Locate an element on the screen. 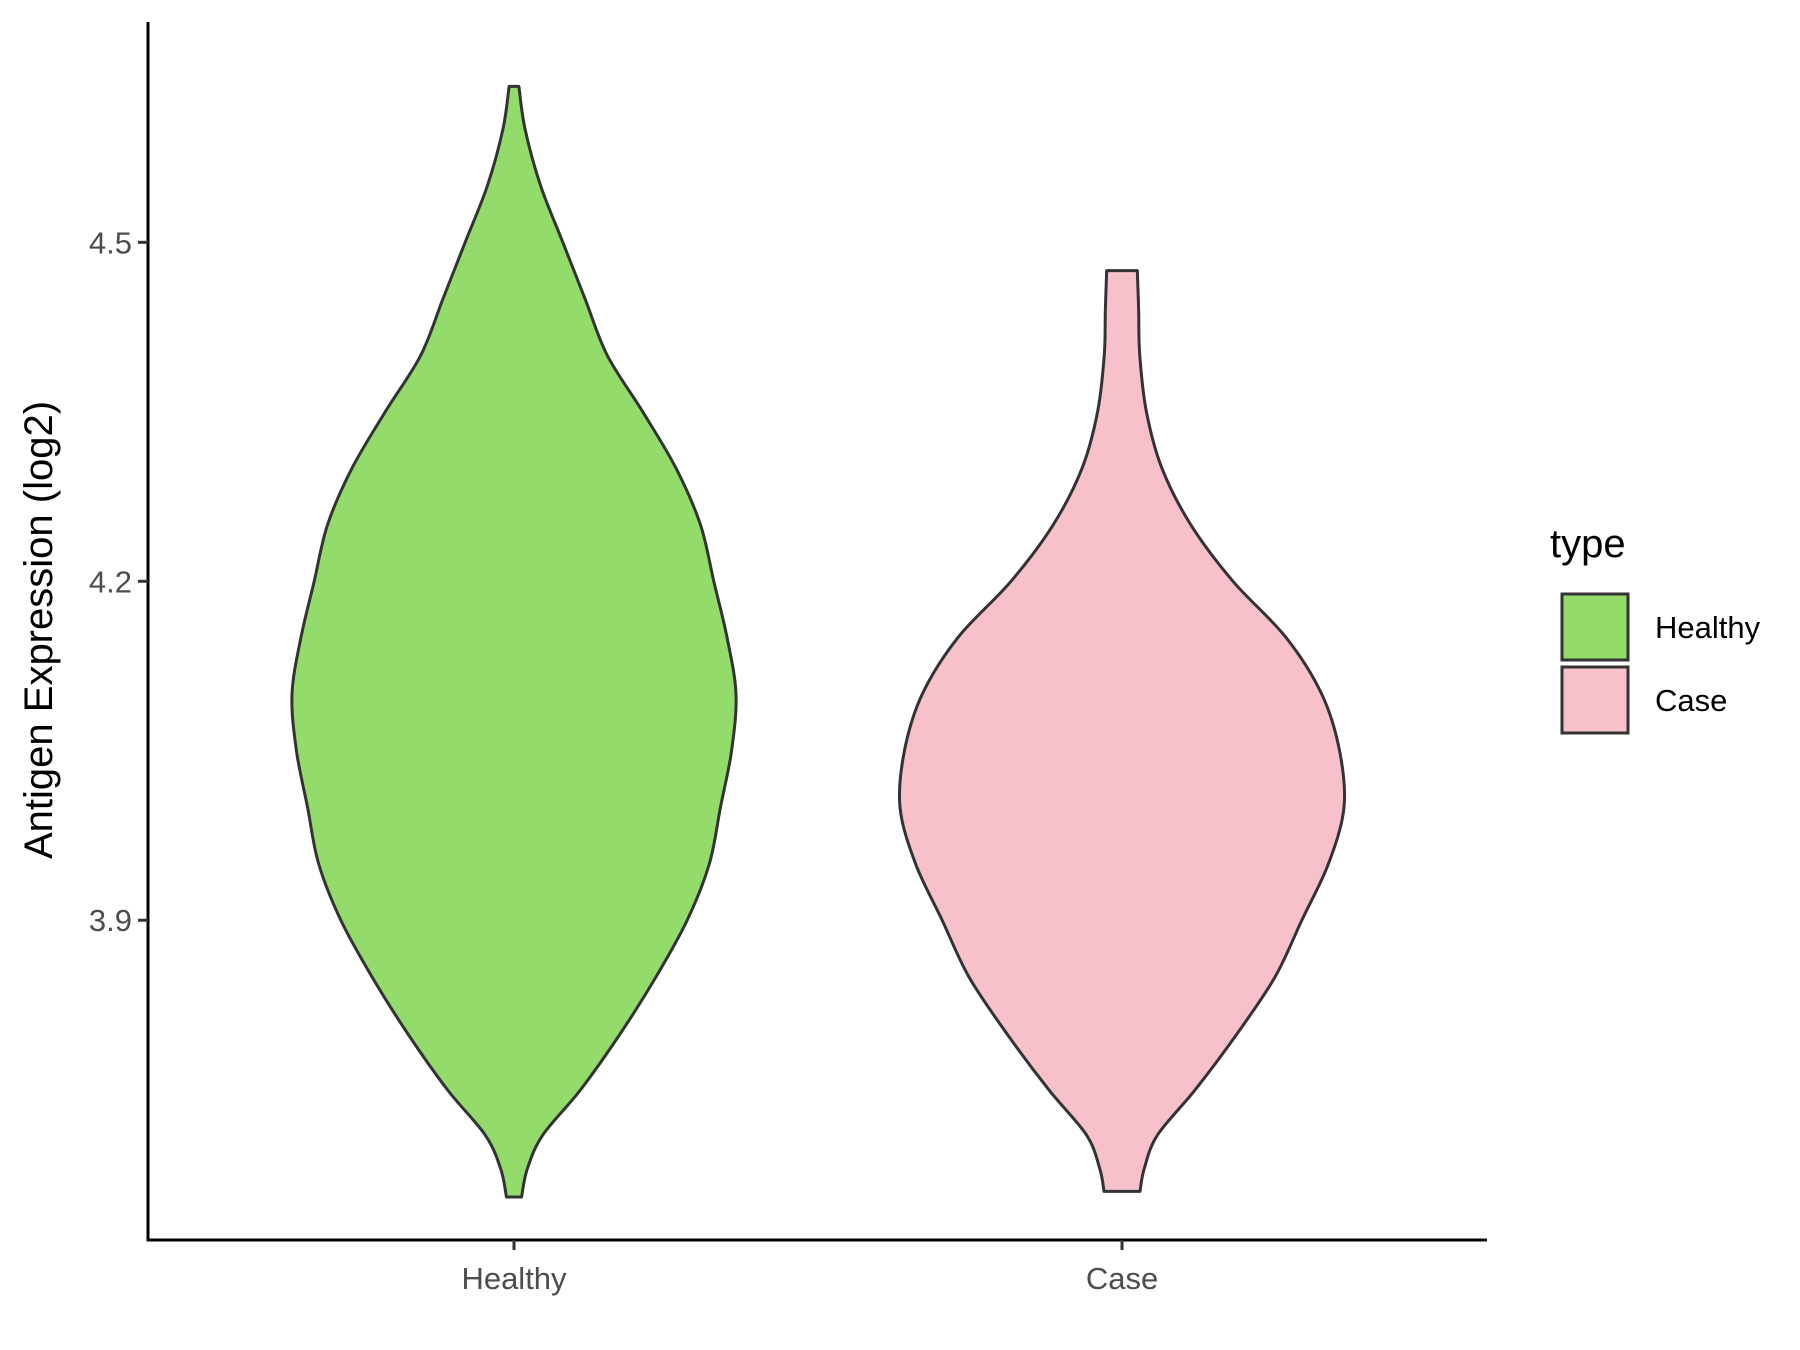 The image size is (1800, 1350). legend-label-healthy: Healthy is located at coordinates (1708, 627).